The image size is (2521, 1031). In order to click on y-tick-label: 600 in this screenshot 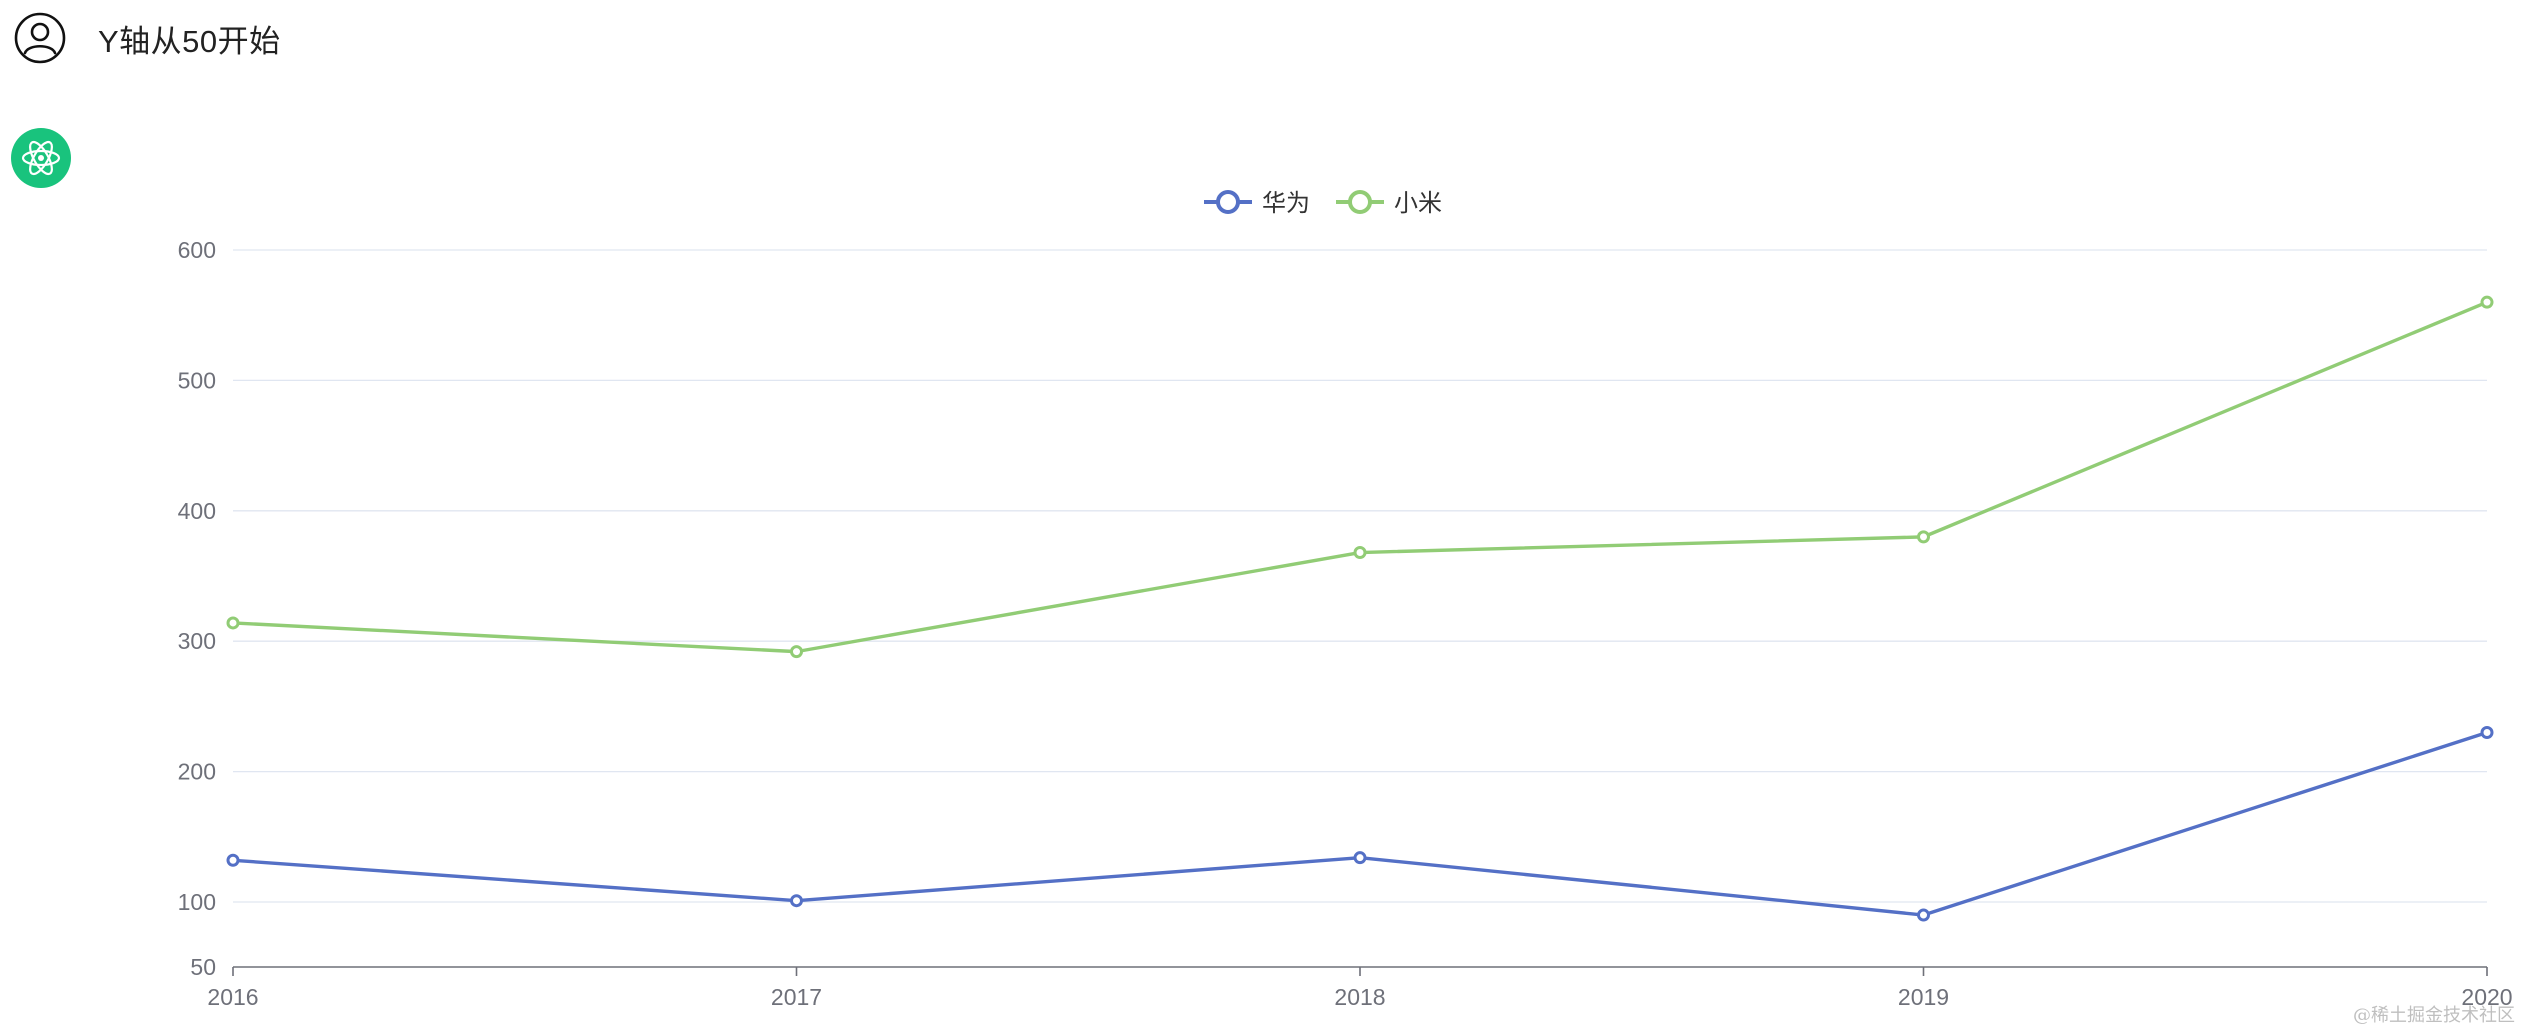, I will do `click(197, 250)`.